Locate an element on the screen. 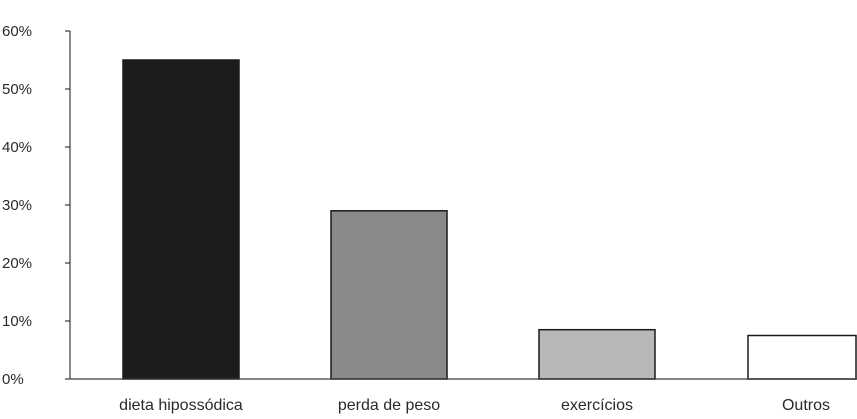 Image resolution: width=857 pixels, height=419 pixels. y-tick-label: 30% is located at coordinates (17, 205).